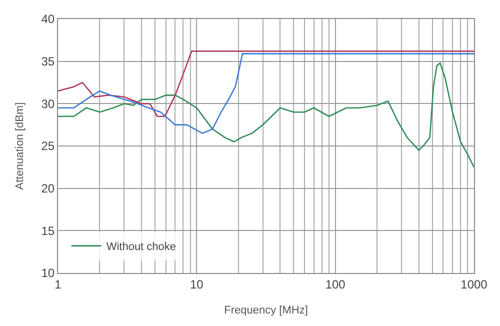 This screenshot has width=500, height=326. I want to click on y-tick-label: 20, so click(48, 189).